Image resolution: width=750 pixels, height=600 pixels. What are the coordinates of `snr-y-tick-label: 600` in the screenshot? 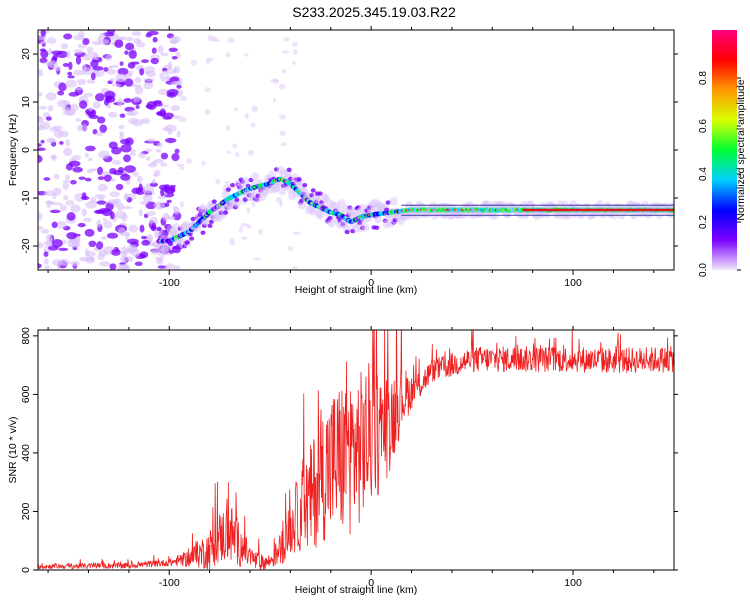 It's located at (26, 394).